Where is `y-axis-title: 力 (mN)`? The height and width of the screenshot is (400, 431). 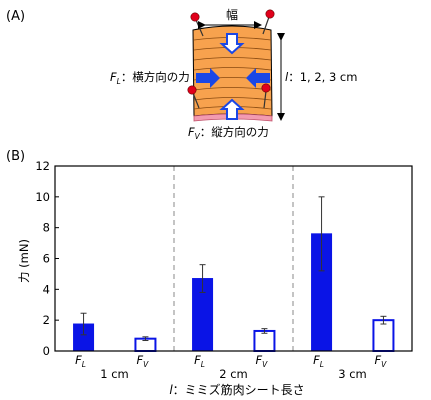
y-axis-title: 力 (mN) is located at coordinates (24, 261).